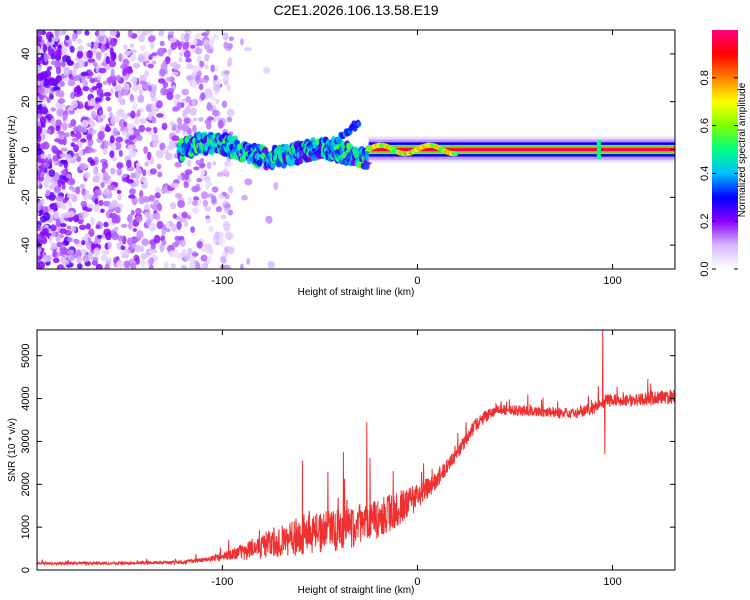  Describe the element at coordinates (598, 149) in the screenshot. I see `heatmap-spike` at that location.